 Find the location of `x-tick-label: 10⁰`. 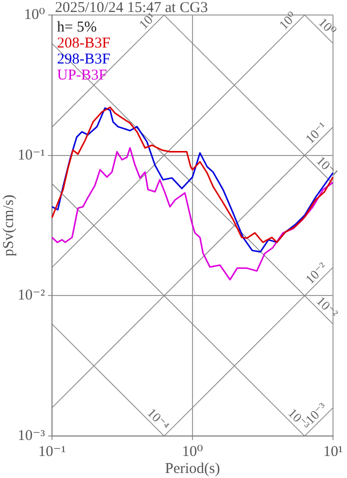

x-tick-label: 10⁰ is located at coordinates (193, 452).